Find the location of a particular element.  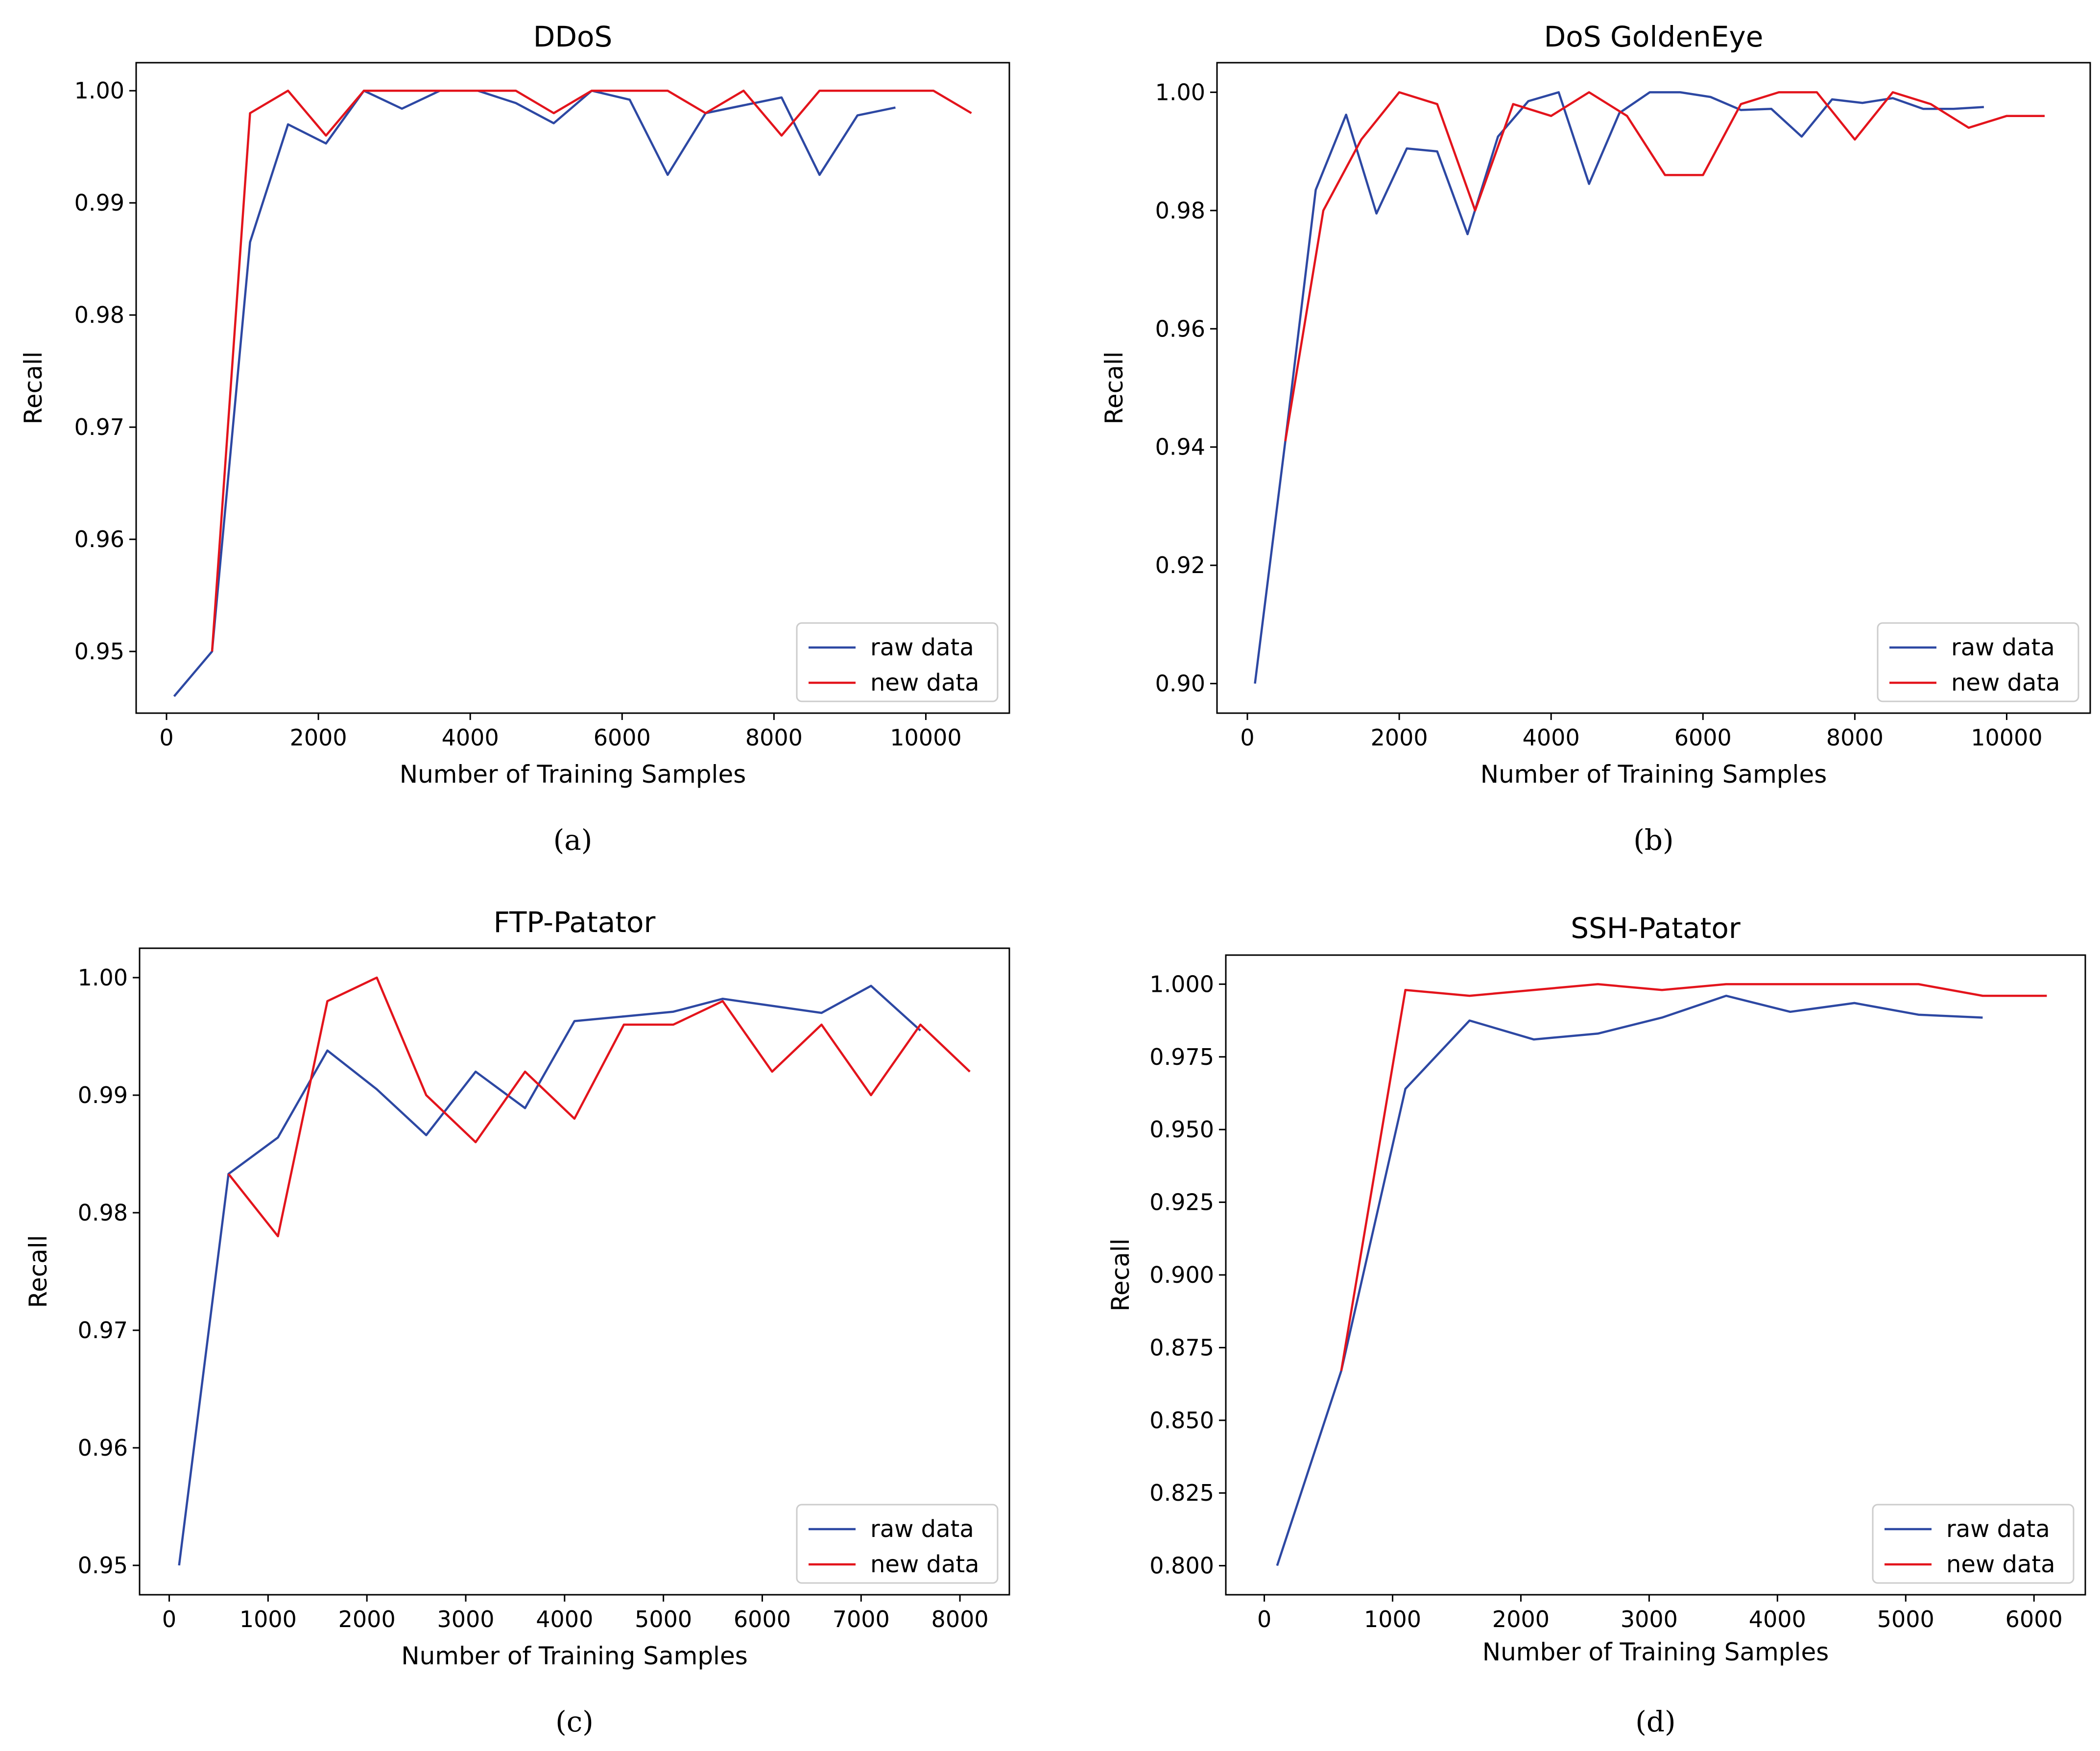

x-tick-label: 7000 is located at coordinates (861, 1619).